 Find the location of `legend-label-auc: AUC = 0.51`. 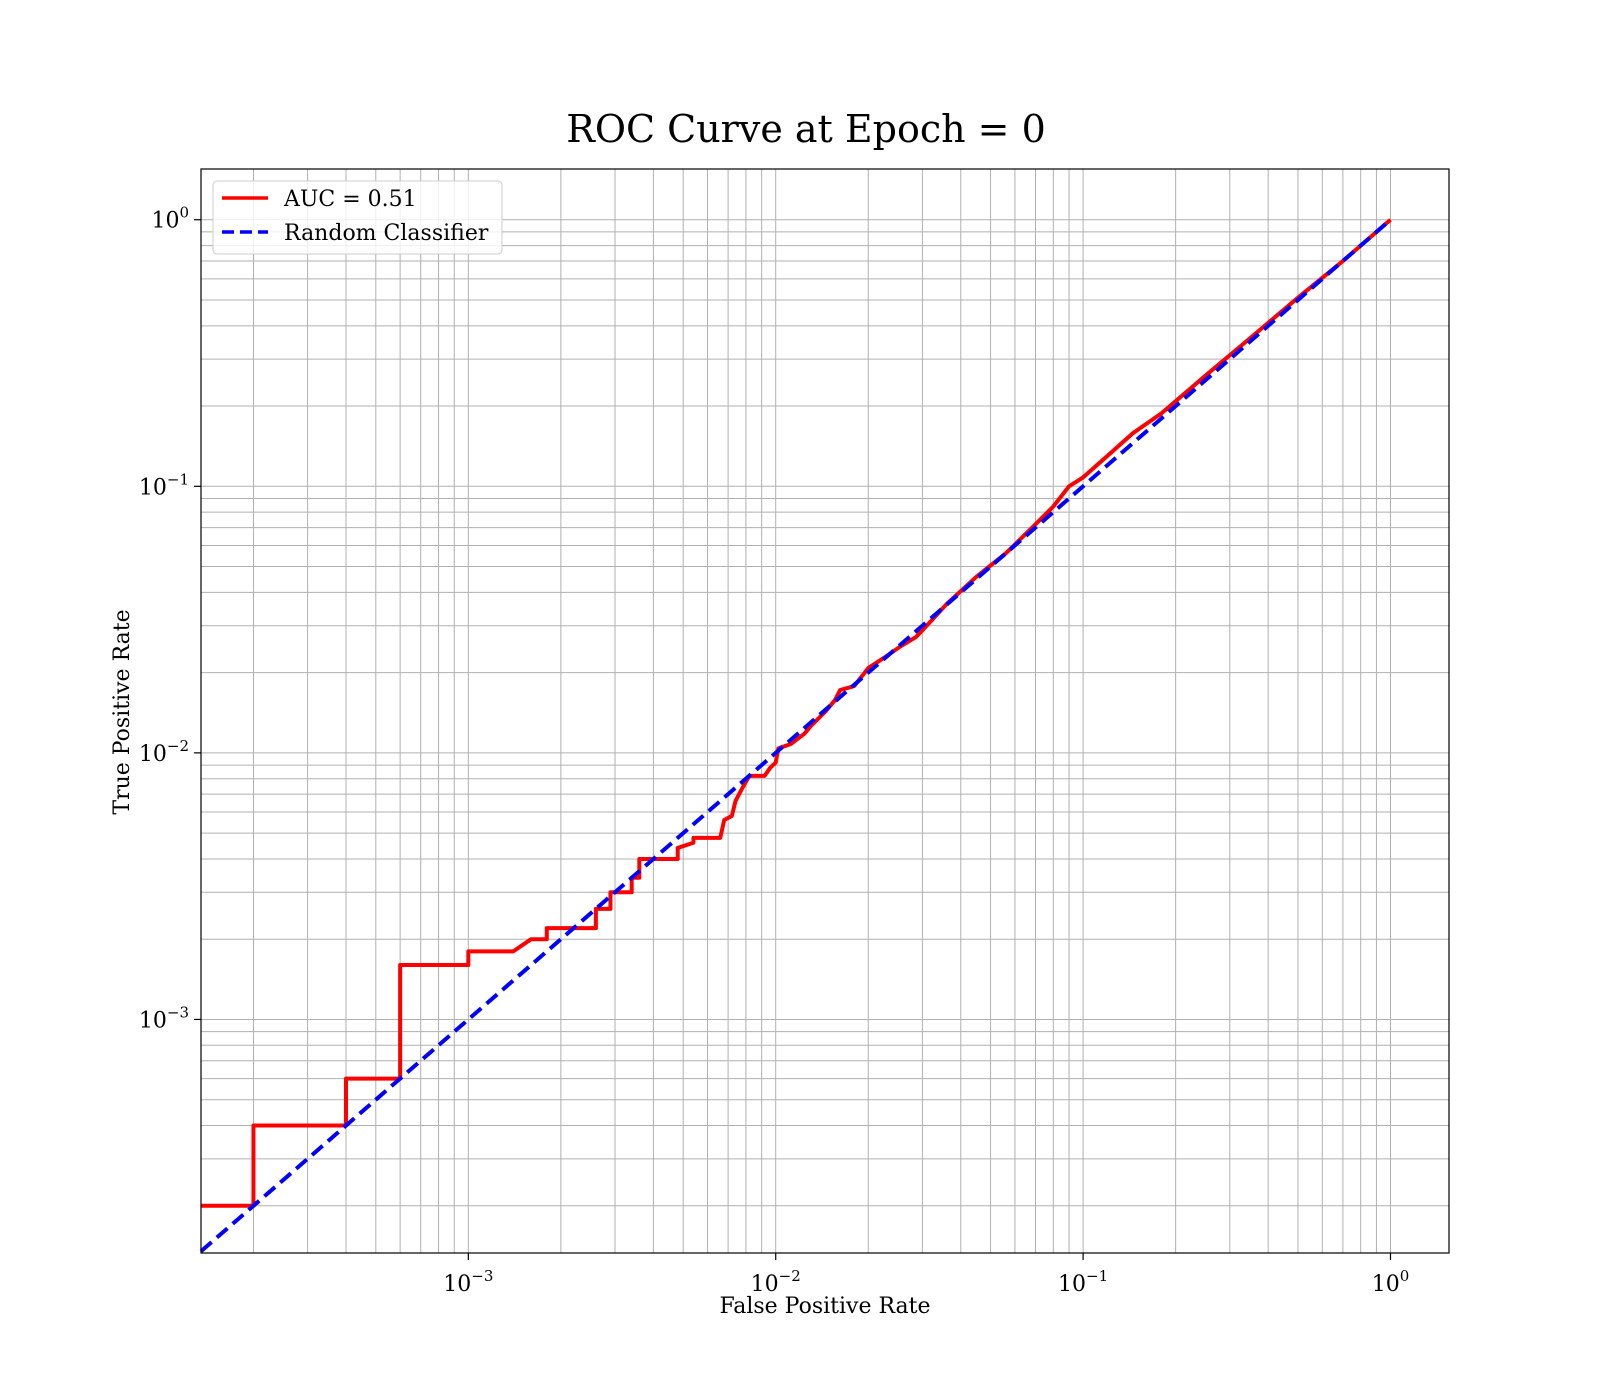

legend-label-auc: AUC = 0.51 is located at coordinates (350, 199).